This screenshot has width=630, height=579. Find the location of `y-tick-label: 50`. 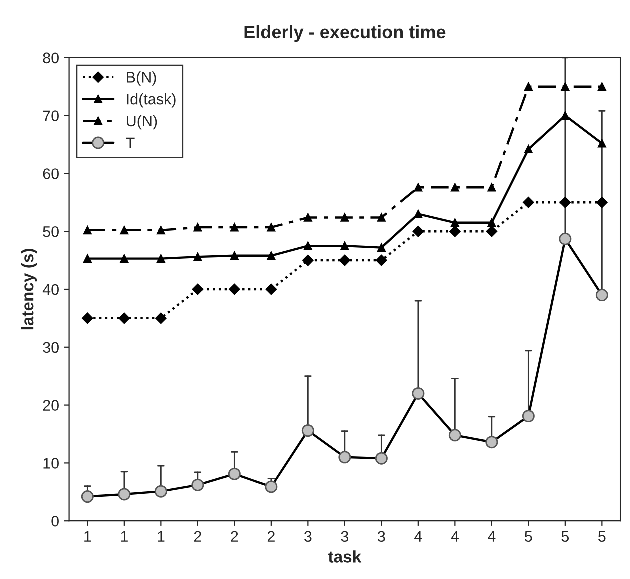

y-tick-label: 50 is located at coordinates (51, 232).